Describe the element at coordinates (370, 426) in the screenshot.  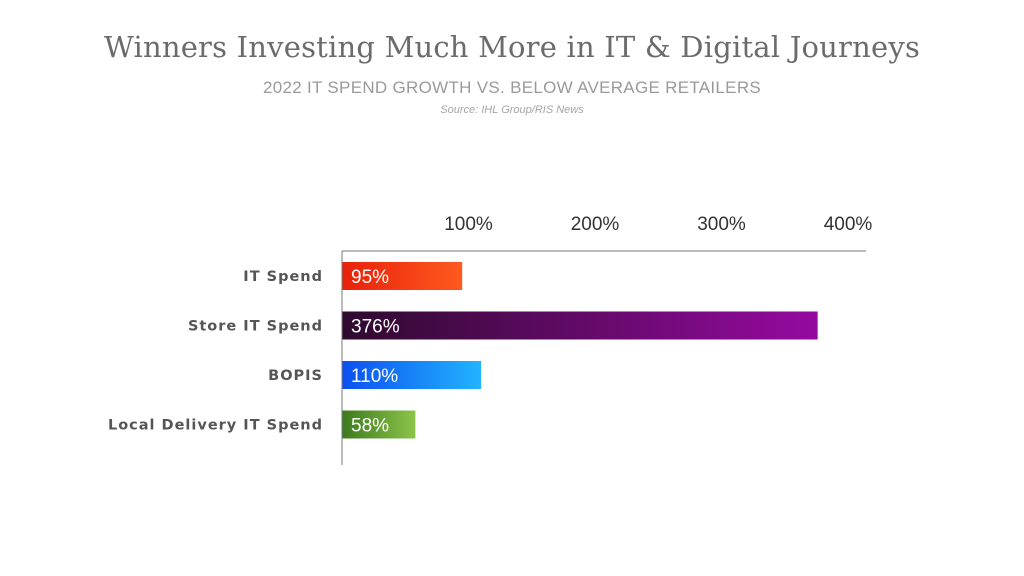
I see `bar-data-label: 58%` at that location.